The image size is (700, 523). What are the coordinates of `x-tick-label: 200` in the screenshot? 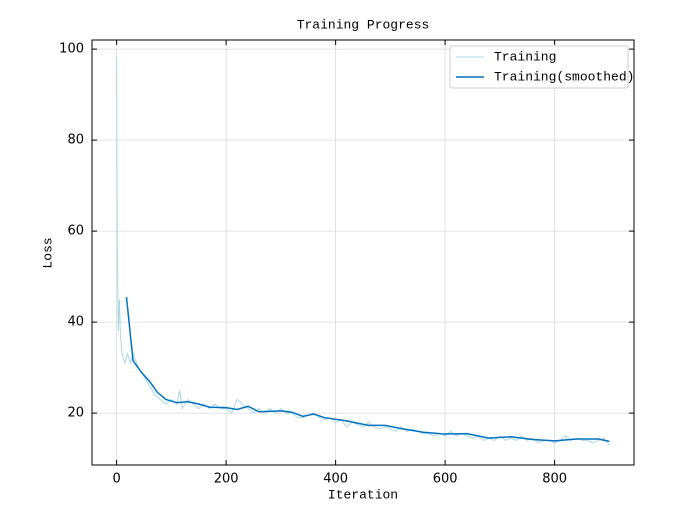 It's located at (226, 479).